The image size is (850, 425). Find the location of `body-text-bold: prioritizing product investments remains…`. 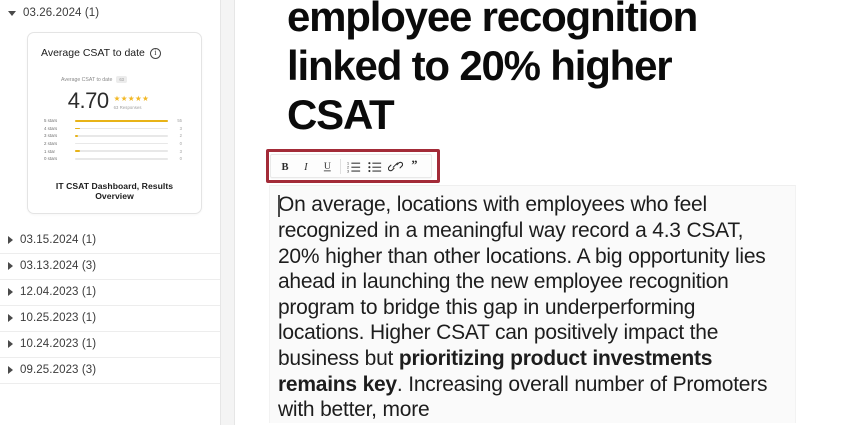

body-text-bold: prioritizing product investments remains… is located at coordinates (495, 371).